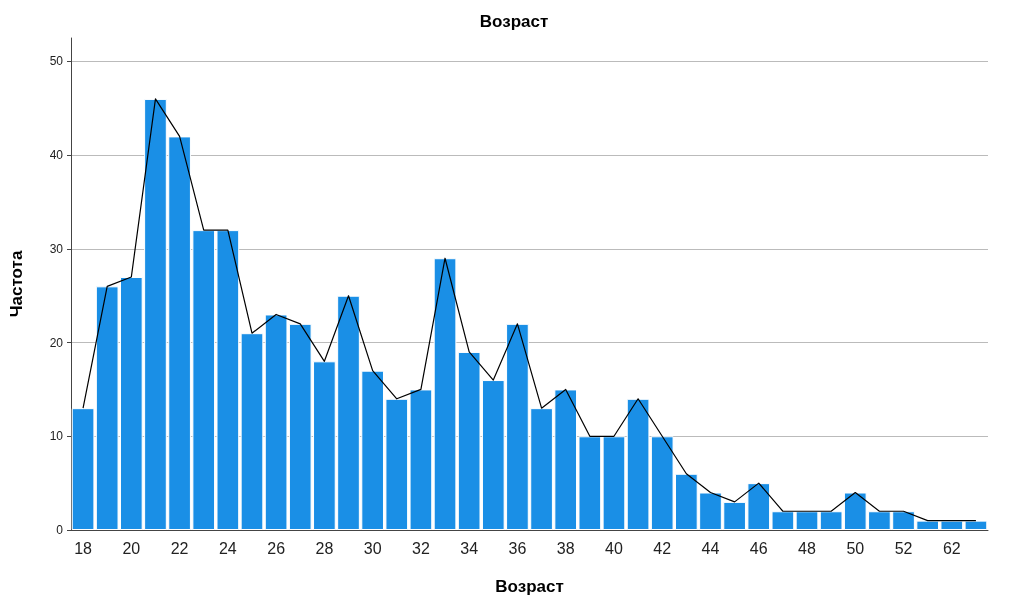  What do you see at coordinates (131, 548) in the screenshot?
I see `x-tick-label: 20` at bounding box center [131, 548].